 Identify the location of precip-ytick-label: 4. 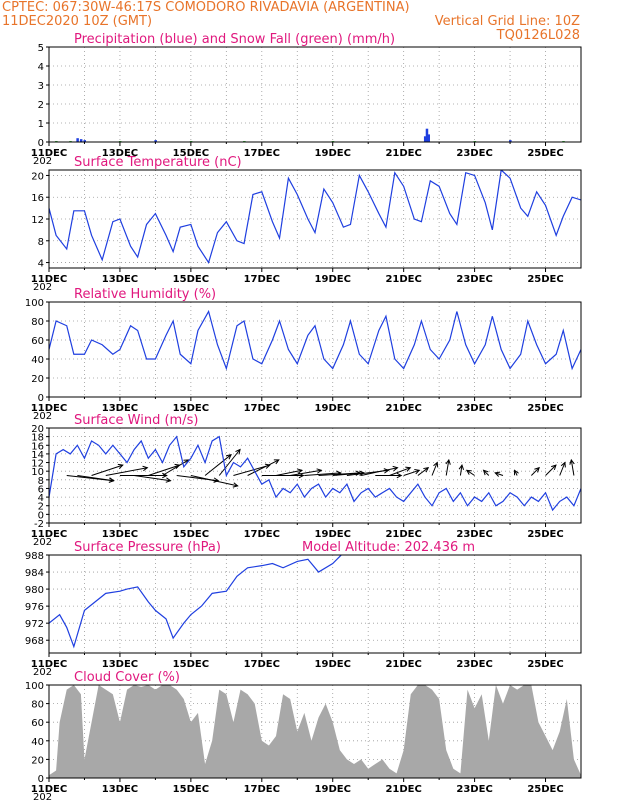
(41, 67).